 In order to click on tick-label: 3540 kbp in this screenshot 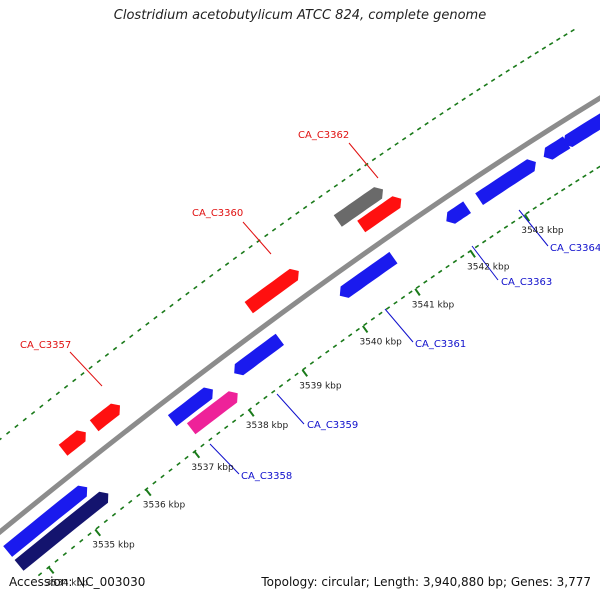, I will do `click(380, 342)`.